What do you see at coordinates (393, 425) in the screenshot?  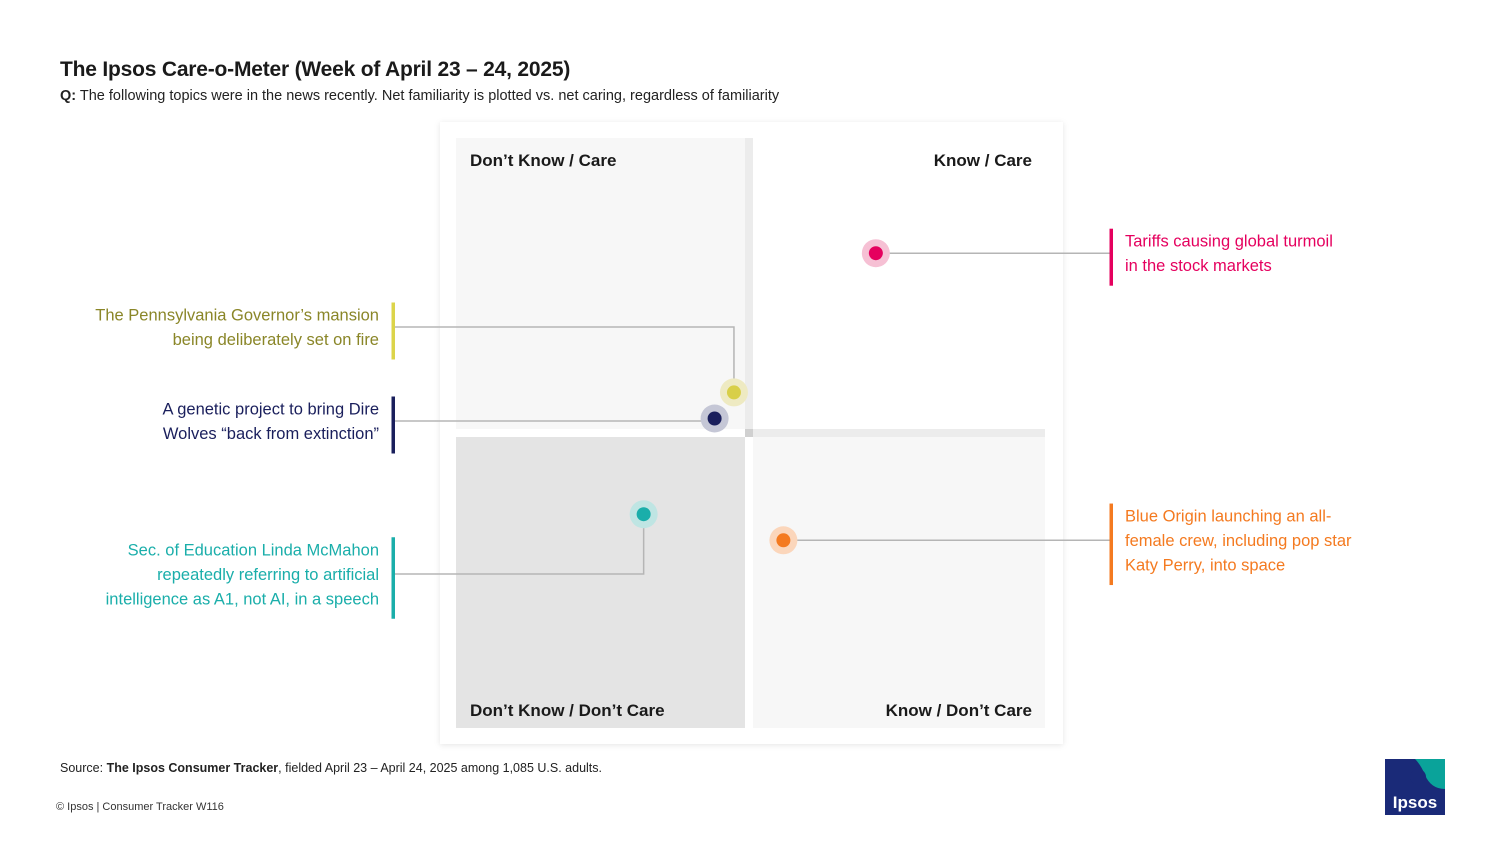 I see `label-bar-dire-wolves` at bounding box center [393, 425].